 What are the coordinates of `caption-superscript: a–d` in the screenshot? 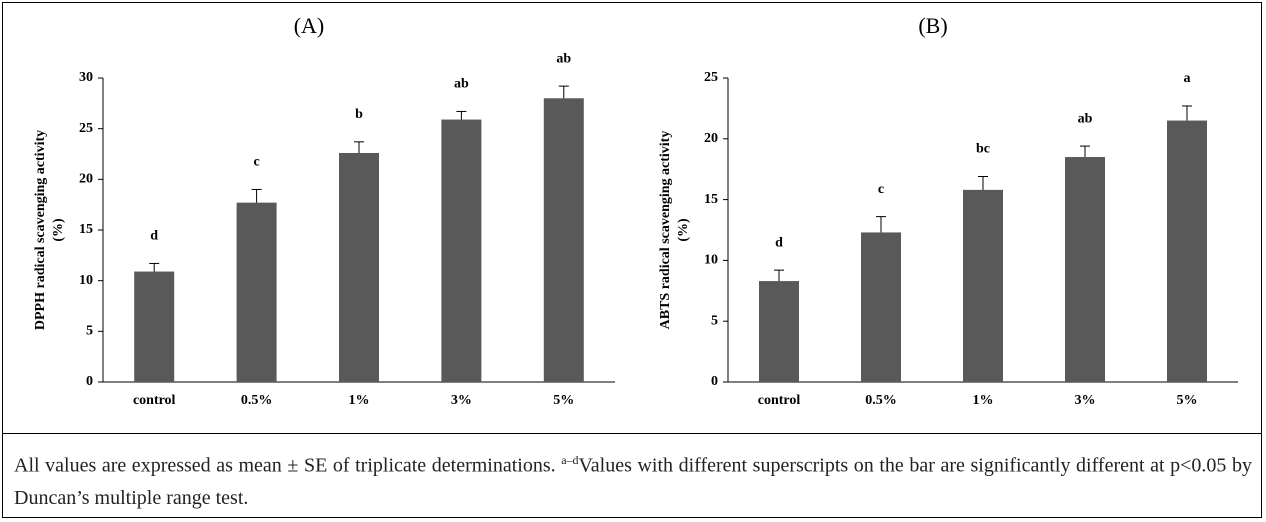 It's located at (570, 460).